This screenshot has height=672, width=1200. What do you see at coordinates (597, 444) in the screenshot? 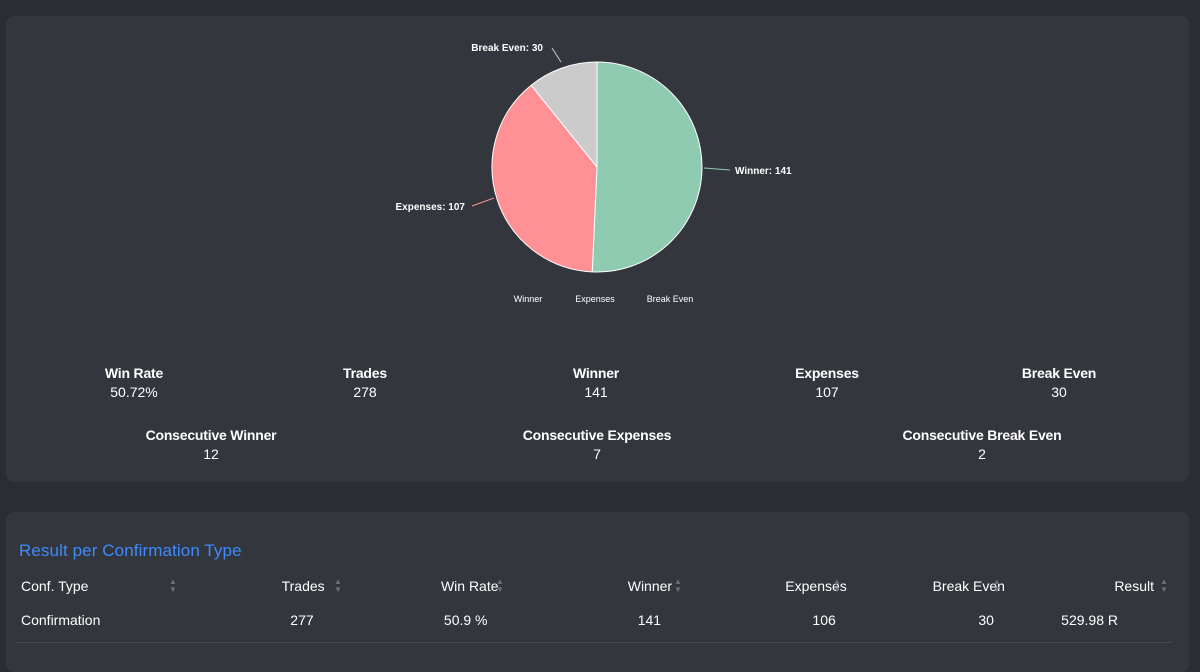
I see `stat-consecutive-expenses: Consecutive Expenses 7` at bounding box center [597, 444].